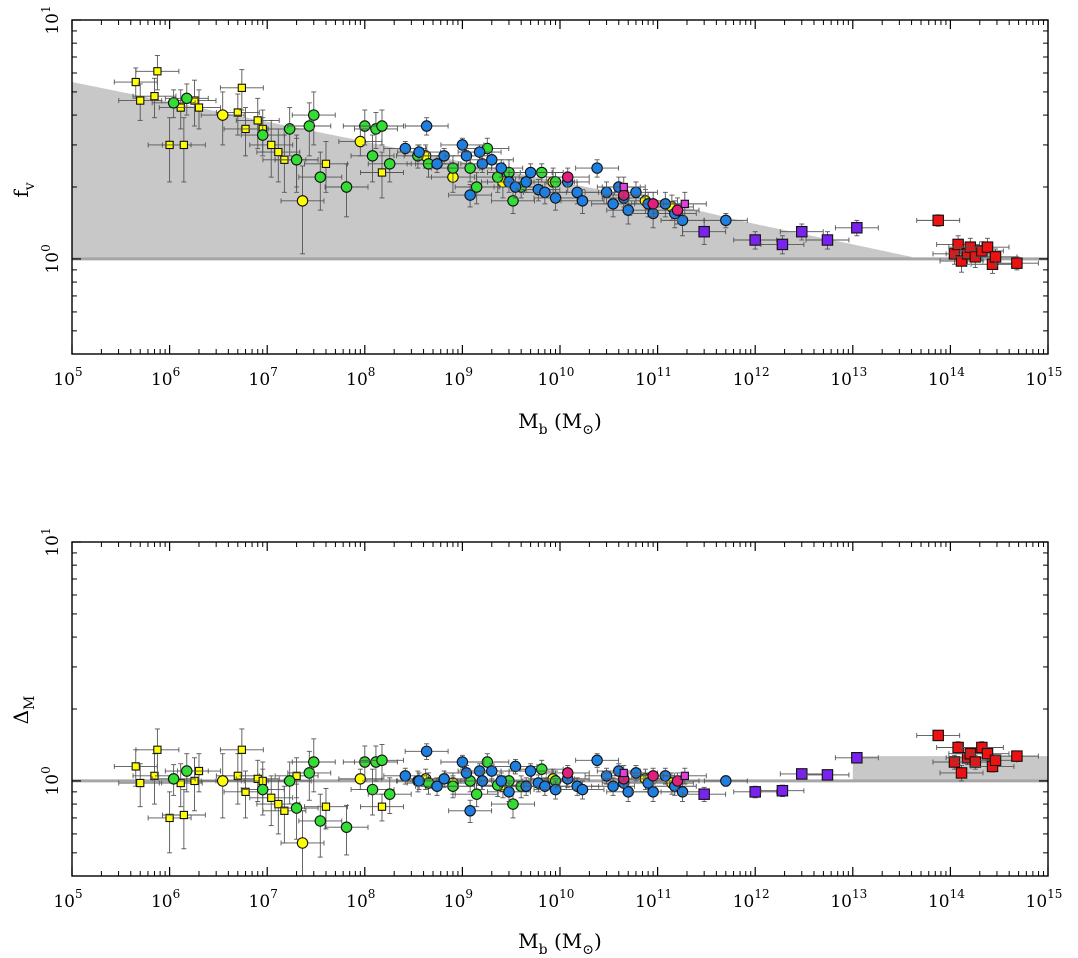  Describe the element at coordinates (67, 377) in the screenshot. I see `top-xtick-label: 10⁵` at that location.